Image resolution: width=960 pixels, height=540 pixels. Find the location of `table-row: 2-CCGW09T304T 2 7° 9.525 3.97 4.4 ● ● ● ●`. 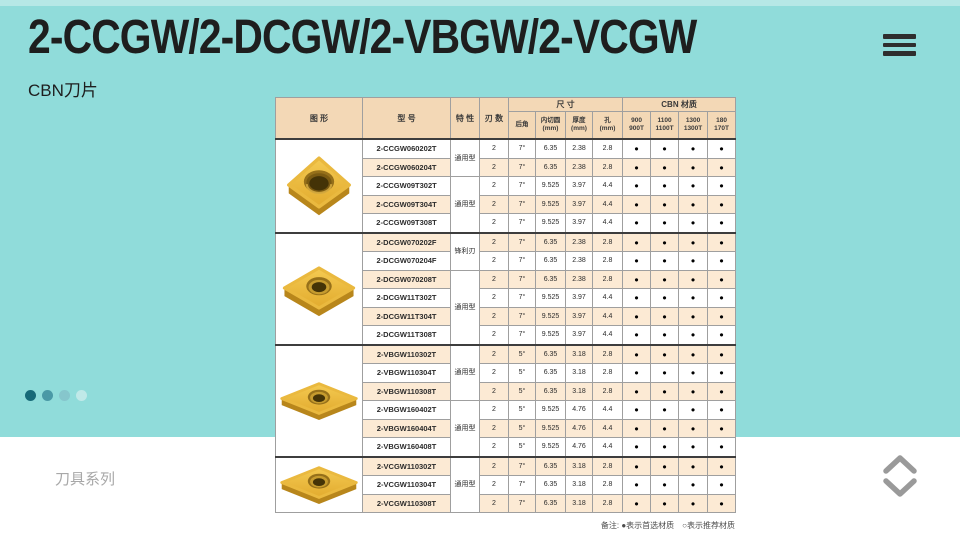

table-row: 2-CCGW09T304T 2 7° 9.525 3.97 4.4 ● ● ● ● is located at coordinates (506, 204).